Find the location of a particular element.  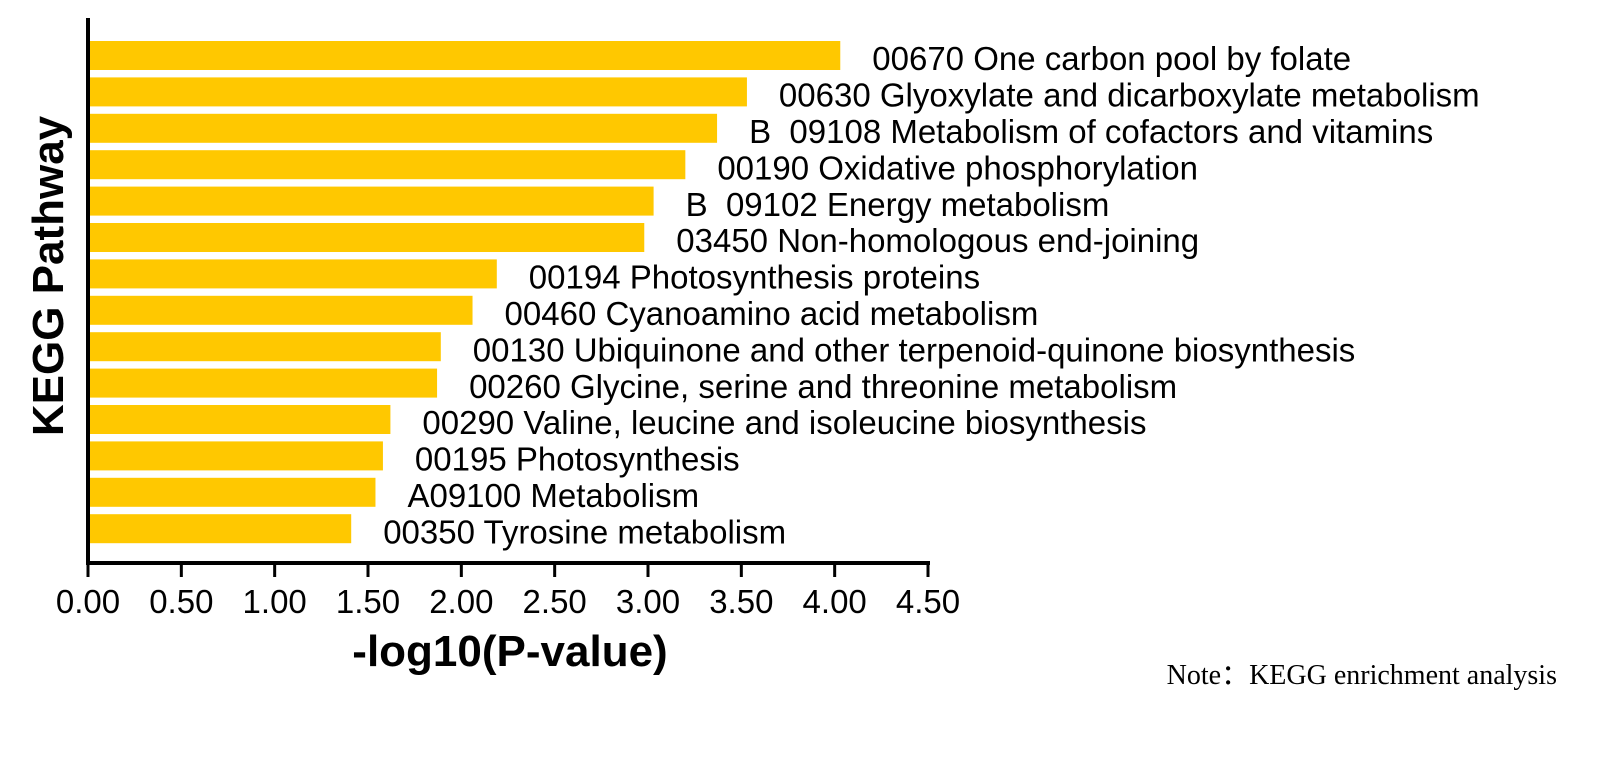

x-tick-label: 0.50 is located at coordinates (181, 601).